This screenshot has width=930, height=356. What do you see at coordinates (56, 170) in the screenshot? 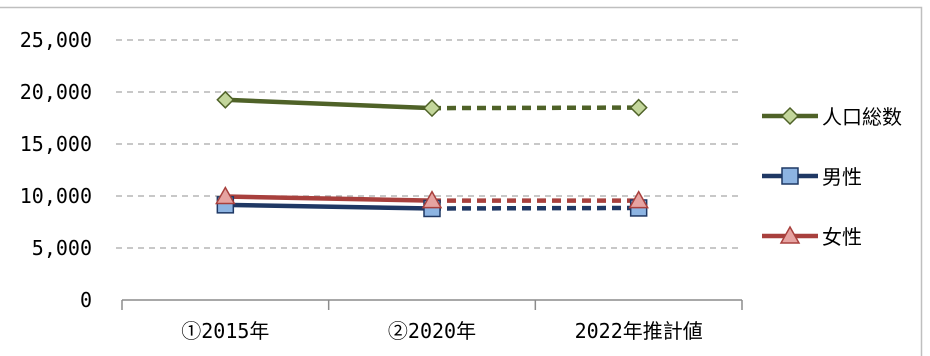
I see `y-axis-tick-labels: 0 5,000 10,000 15,000 20,000 25,000` at bounding box center [56, 170].